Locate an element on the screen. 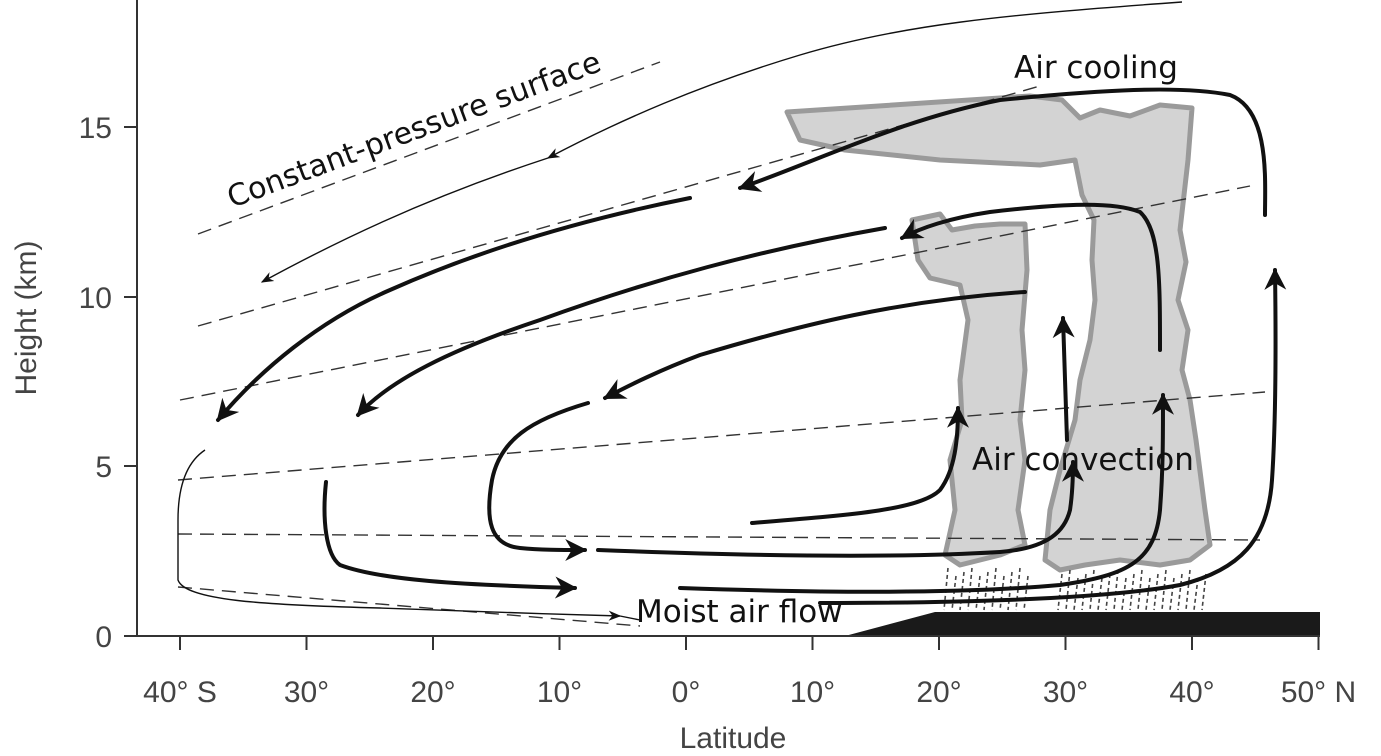  outer-return-arrow is located at coordinates (1002, 152).